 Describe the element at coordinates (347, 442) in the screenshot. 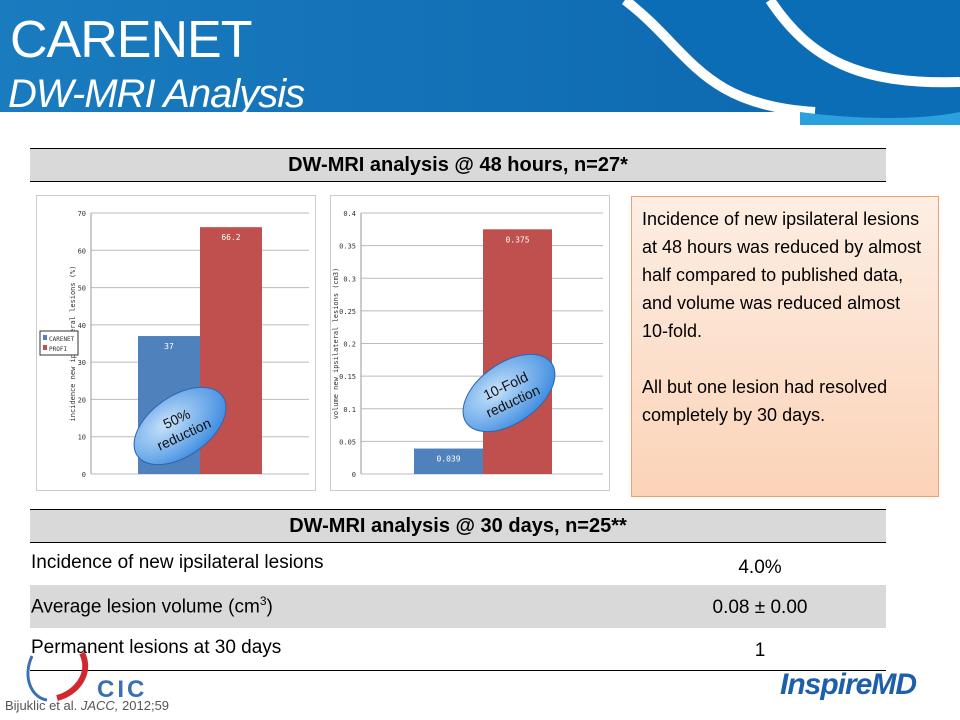

I see `y-tick-label: 0.05` at that location.